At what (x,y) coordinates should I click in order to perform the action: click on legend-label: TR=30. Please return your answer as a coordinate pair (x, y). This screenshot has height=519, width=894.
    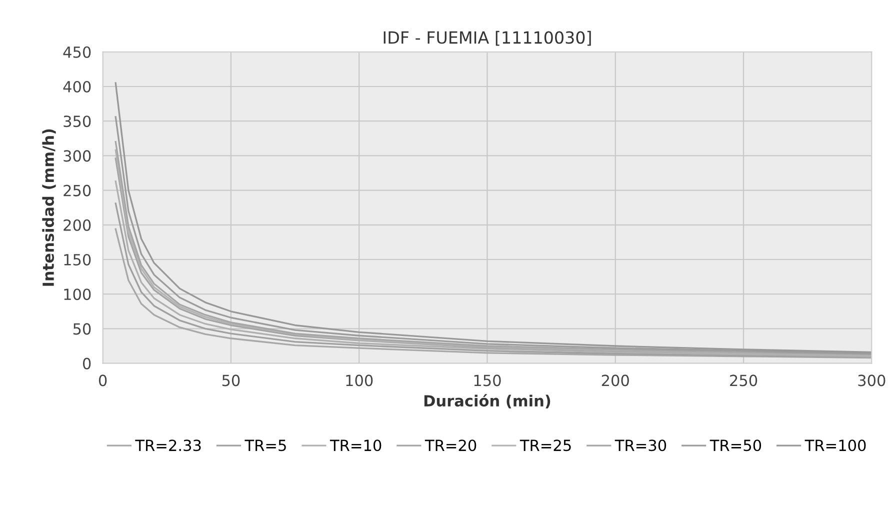
    Looking at the image, I should click on (640, 446).